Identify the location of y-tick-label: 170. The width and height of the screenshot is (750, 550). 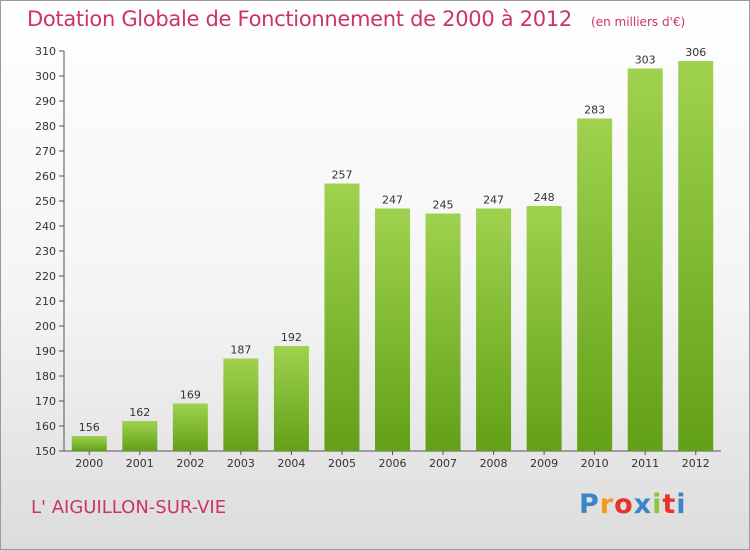
(45, 401).